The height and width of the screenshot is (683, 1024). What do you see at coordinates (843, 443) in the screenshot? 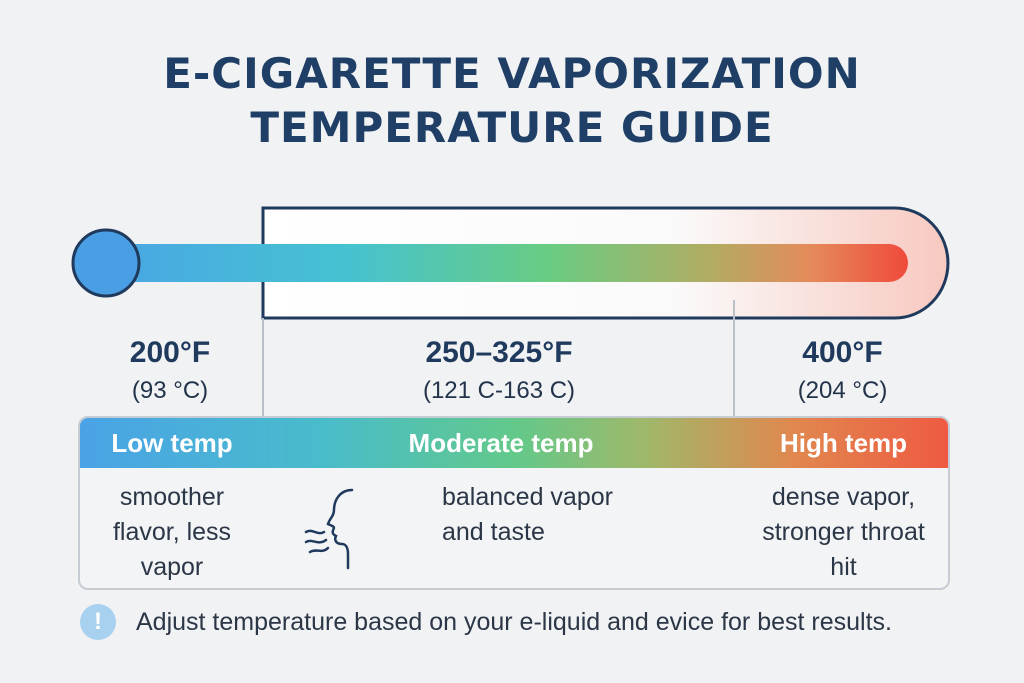
I see `level-high-label: High temp` at bounding box center [843, 443].